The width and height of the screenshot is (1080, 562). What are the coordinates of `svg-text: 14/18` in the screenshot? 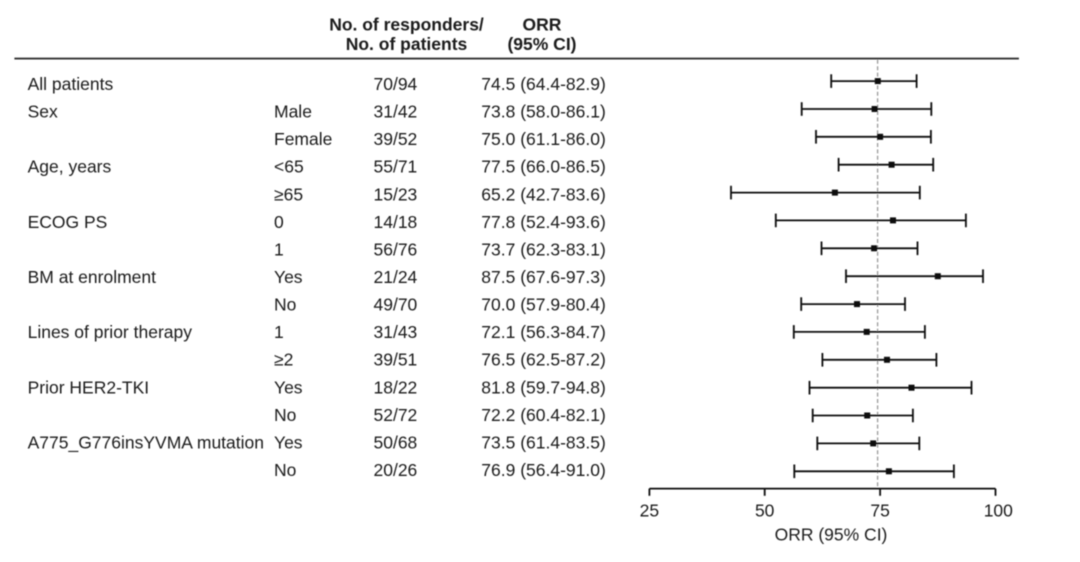 It's located at (396, 222).